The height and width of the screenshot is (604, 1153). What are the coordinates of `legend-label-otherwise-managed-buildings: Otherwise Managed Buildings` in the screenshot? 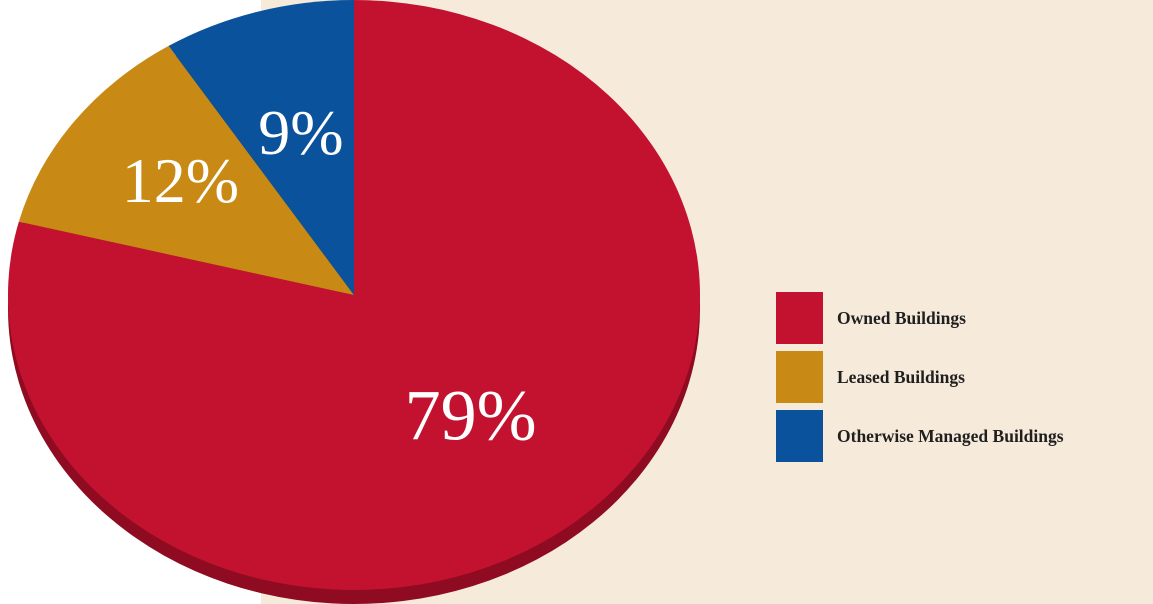 It's located at (950, 435).